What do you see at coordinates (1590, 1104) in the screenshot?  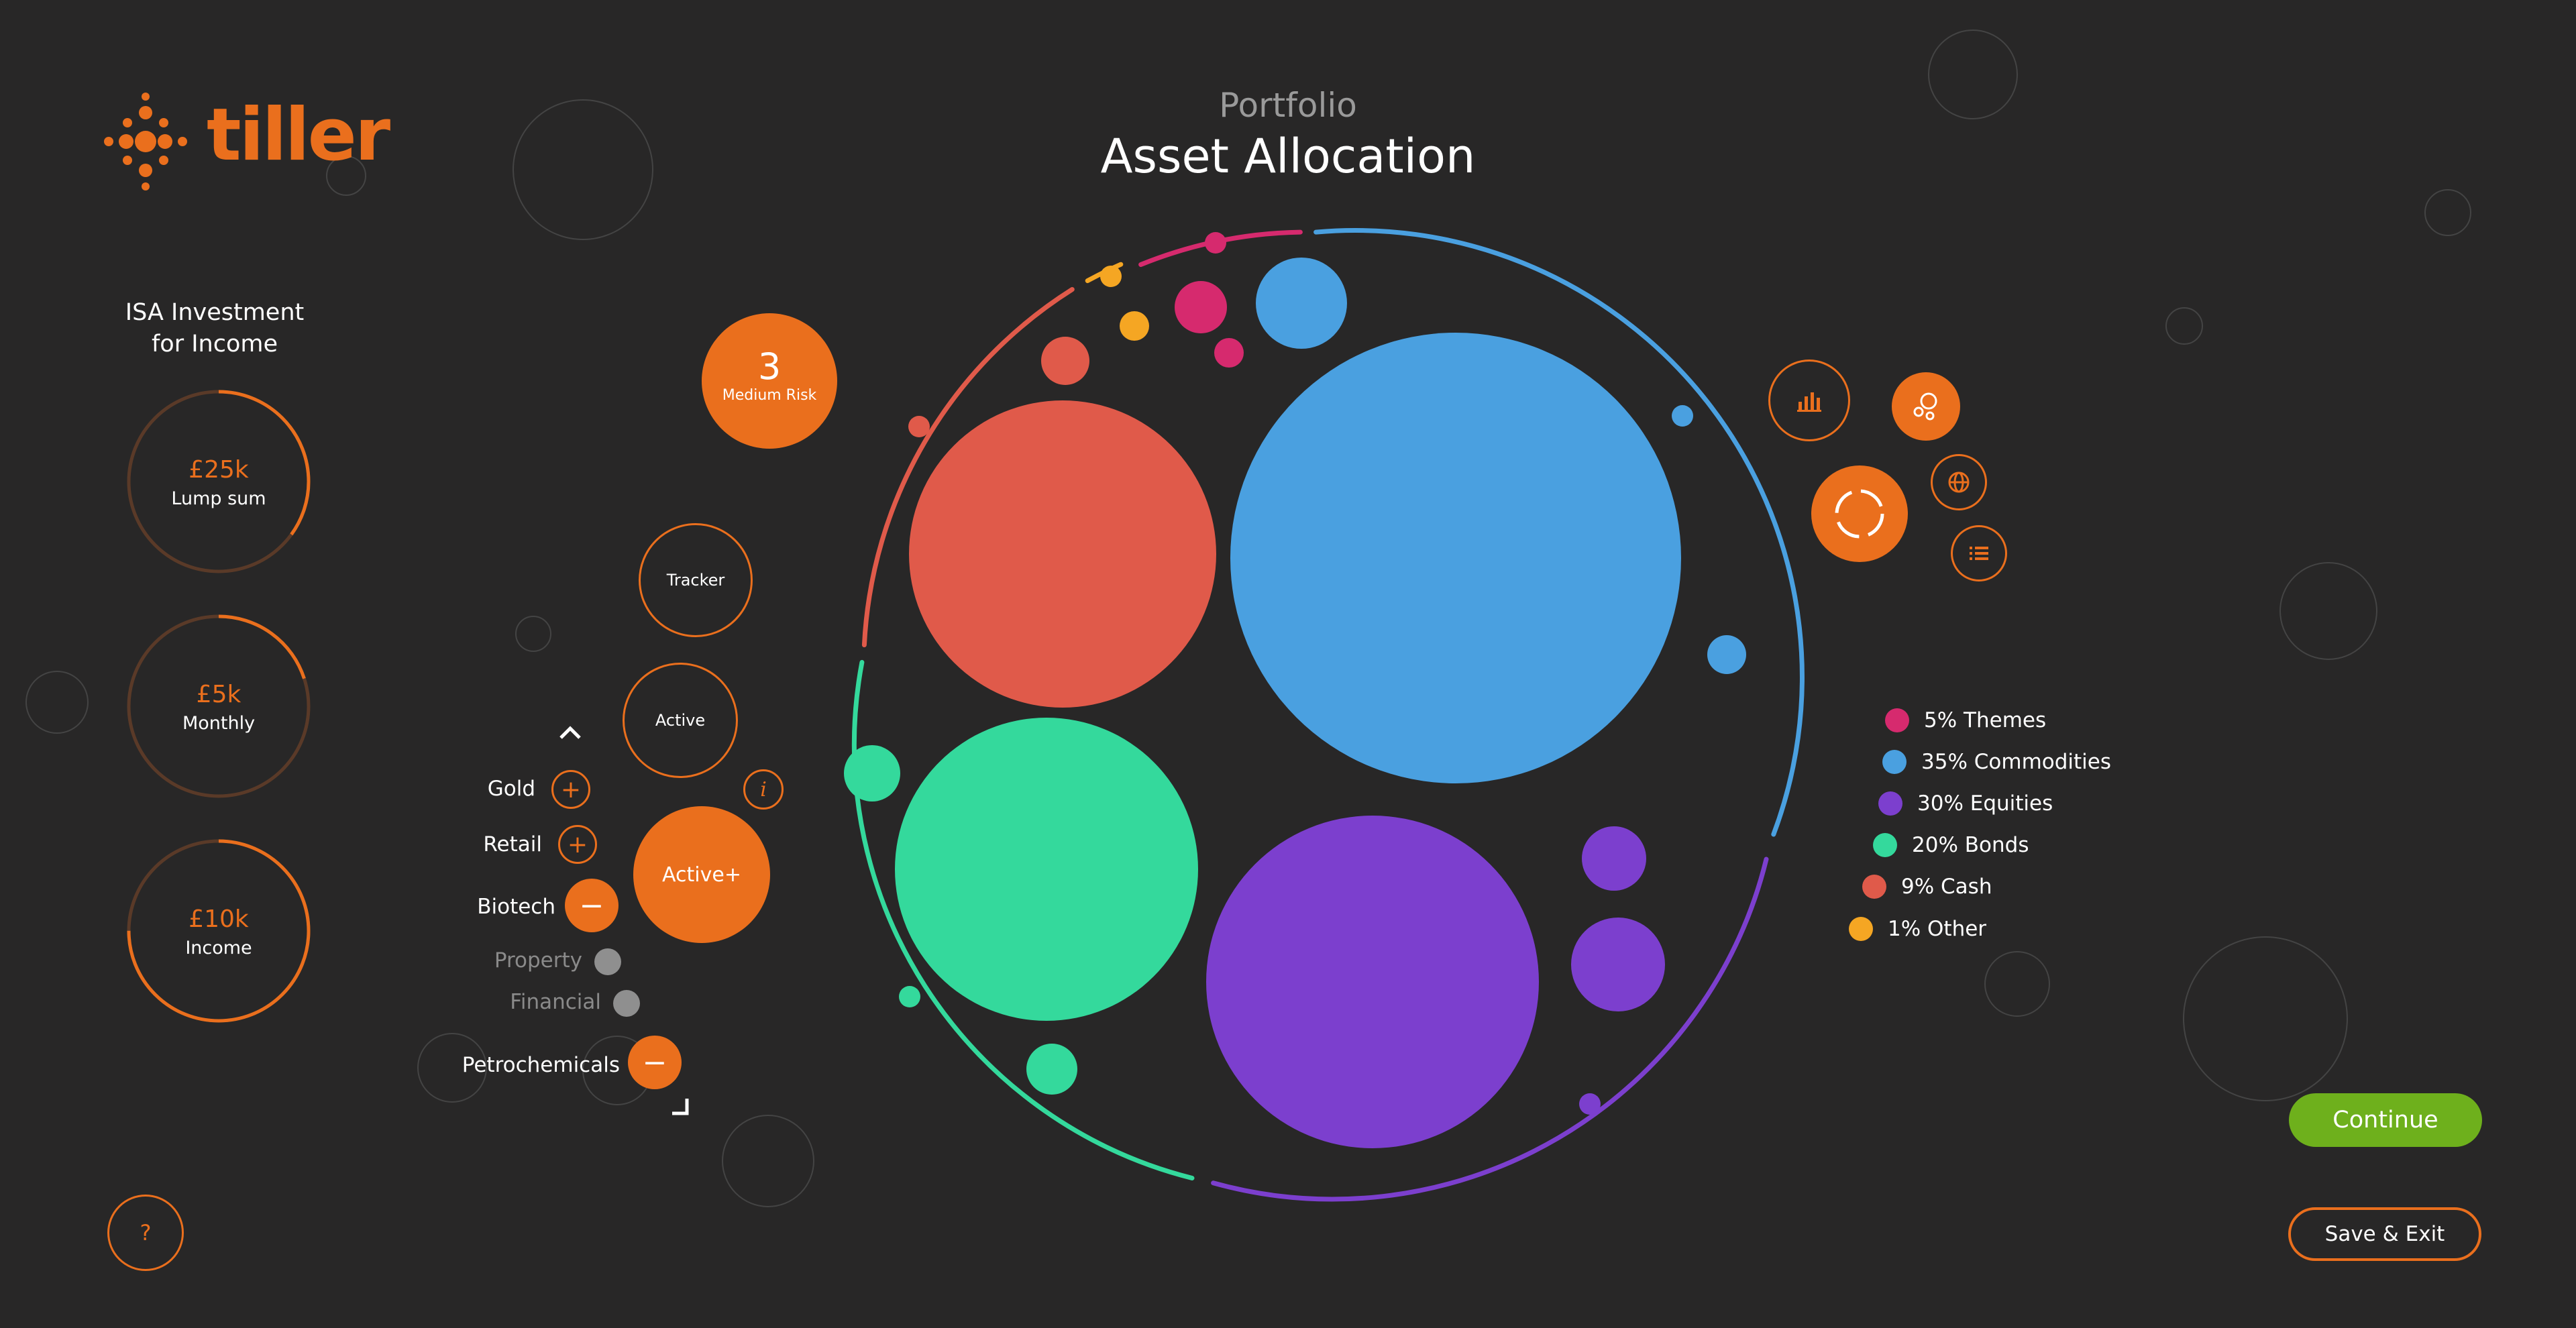 I see `equities-marker` at bounding box center [1590, 1104].